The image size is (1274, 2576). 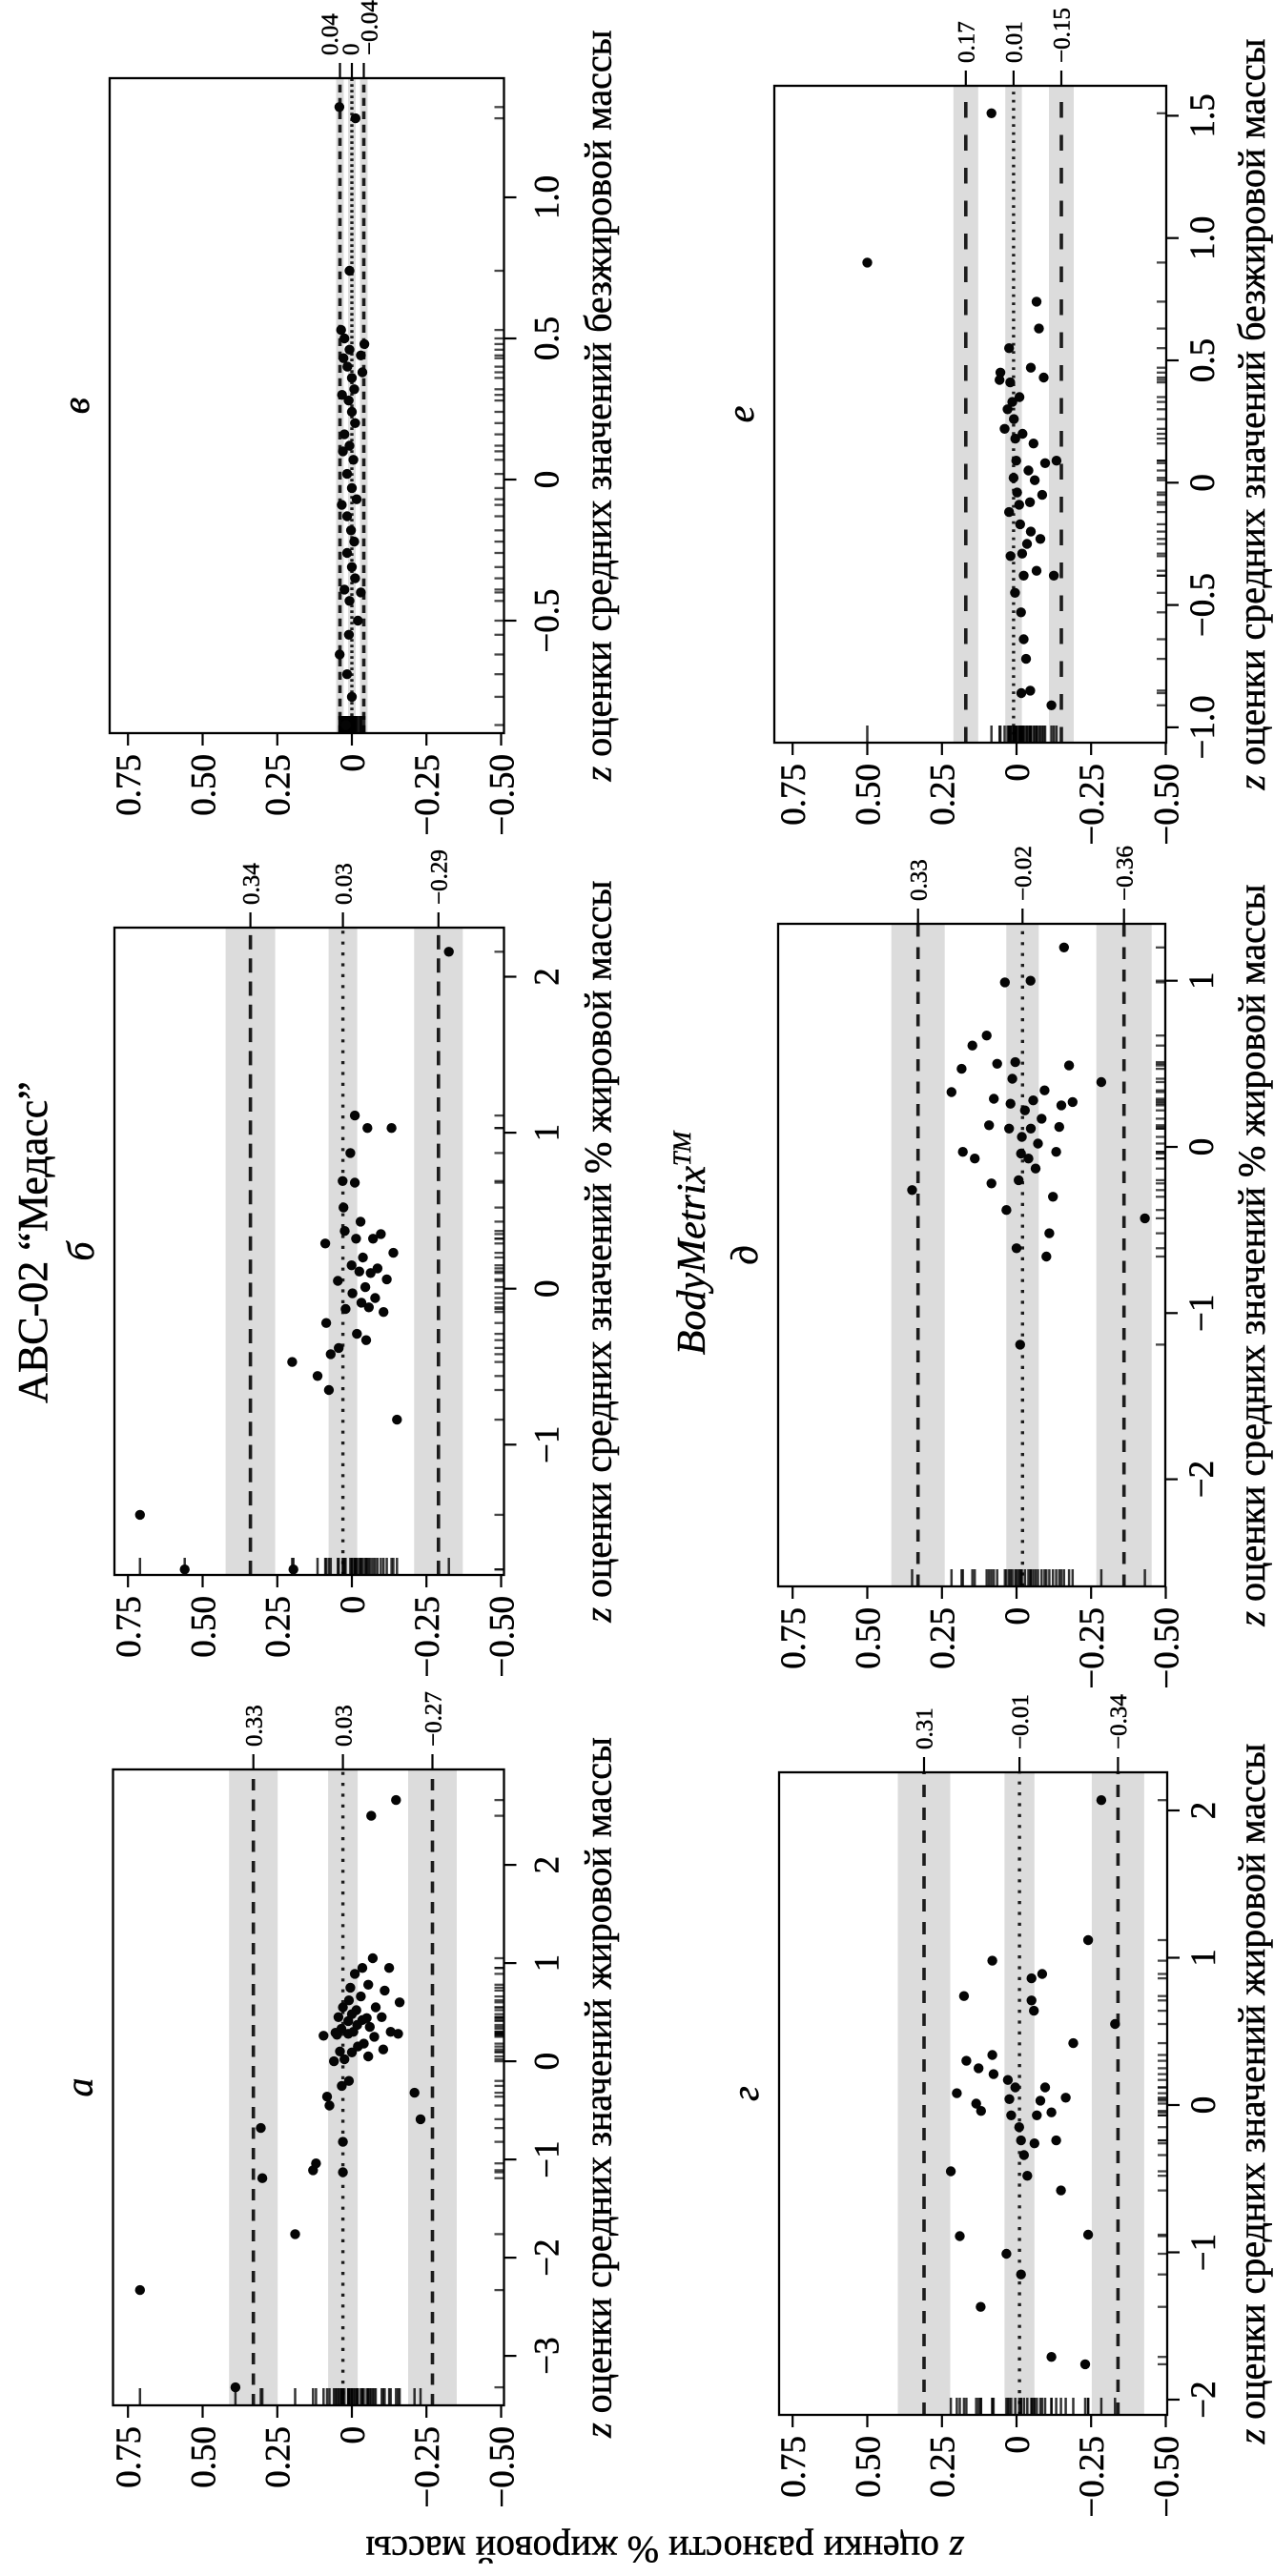 I want to click on svg-text: −3, so click(x=547, y=2356).